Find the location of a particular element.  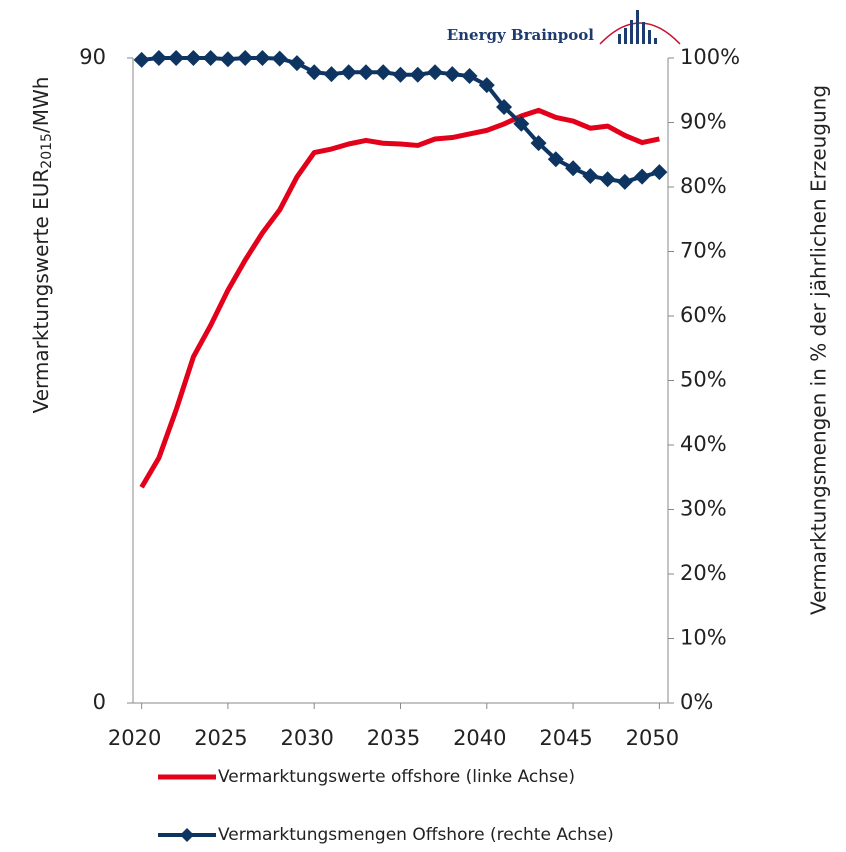

y2-tick-label: 90% is located at coordinates (703, 122).